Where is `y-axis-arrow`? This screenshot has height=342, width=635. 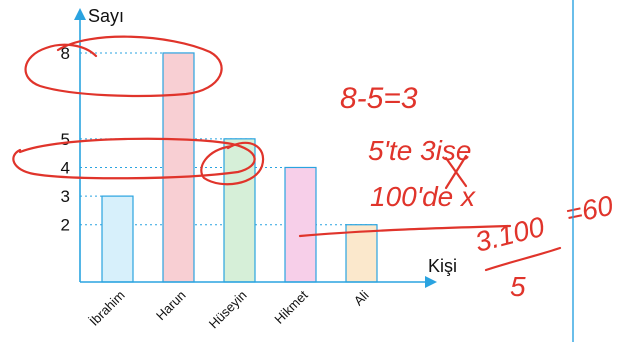
y-axis-arrow is located at coordinates (80, 14).